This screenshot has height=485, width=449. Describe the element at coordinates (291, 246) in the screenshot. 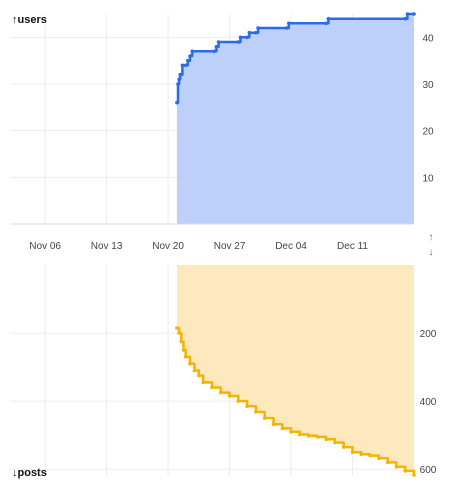

I see `x-tick-label: Dec 04` at that location.